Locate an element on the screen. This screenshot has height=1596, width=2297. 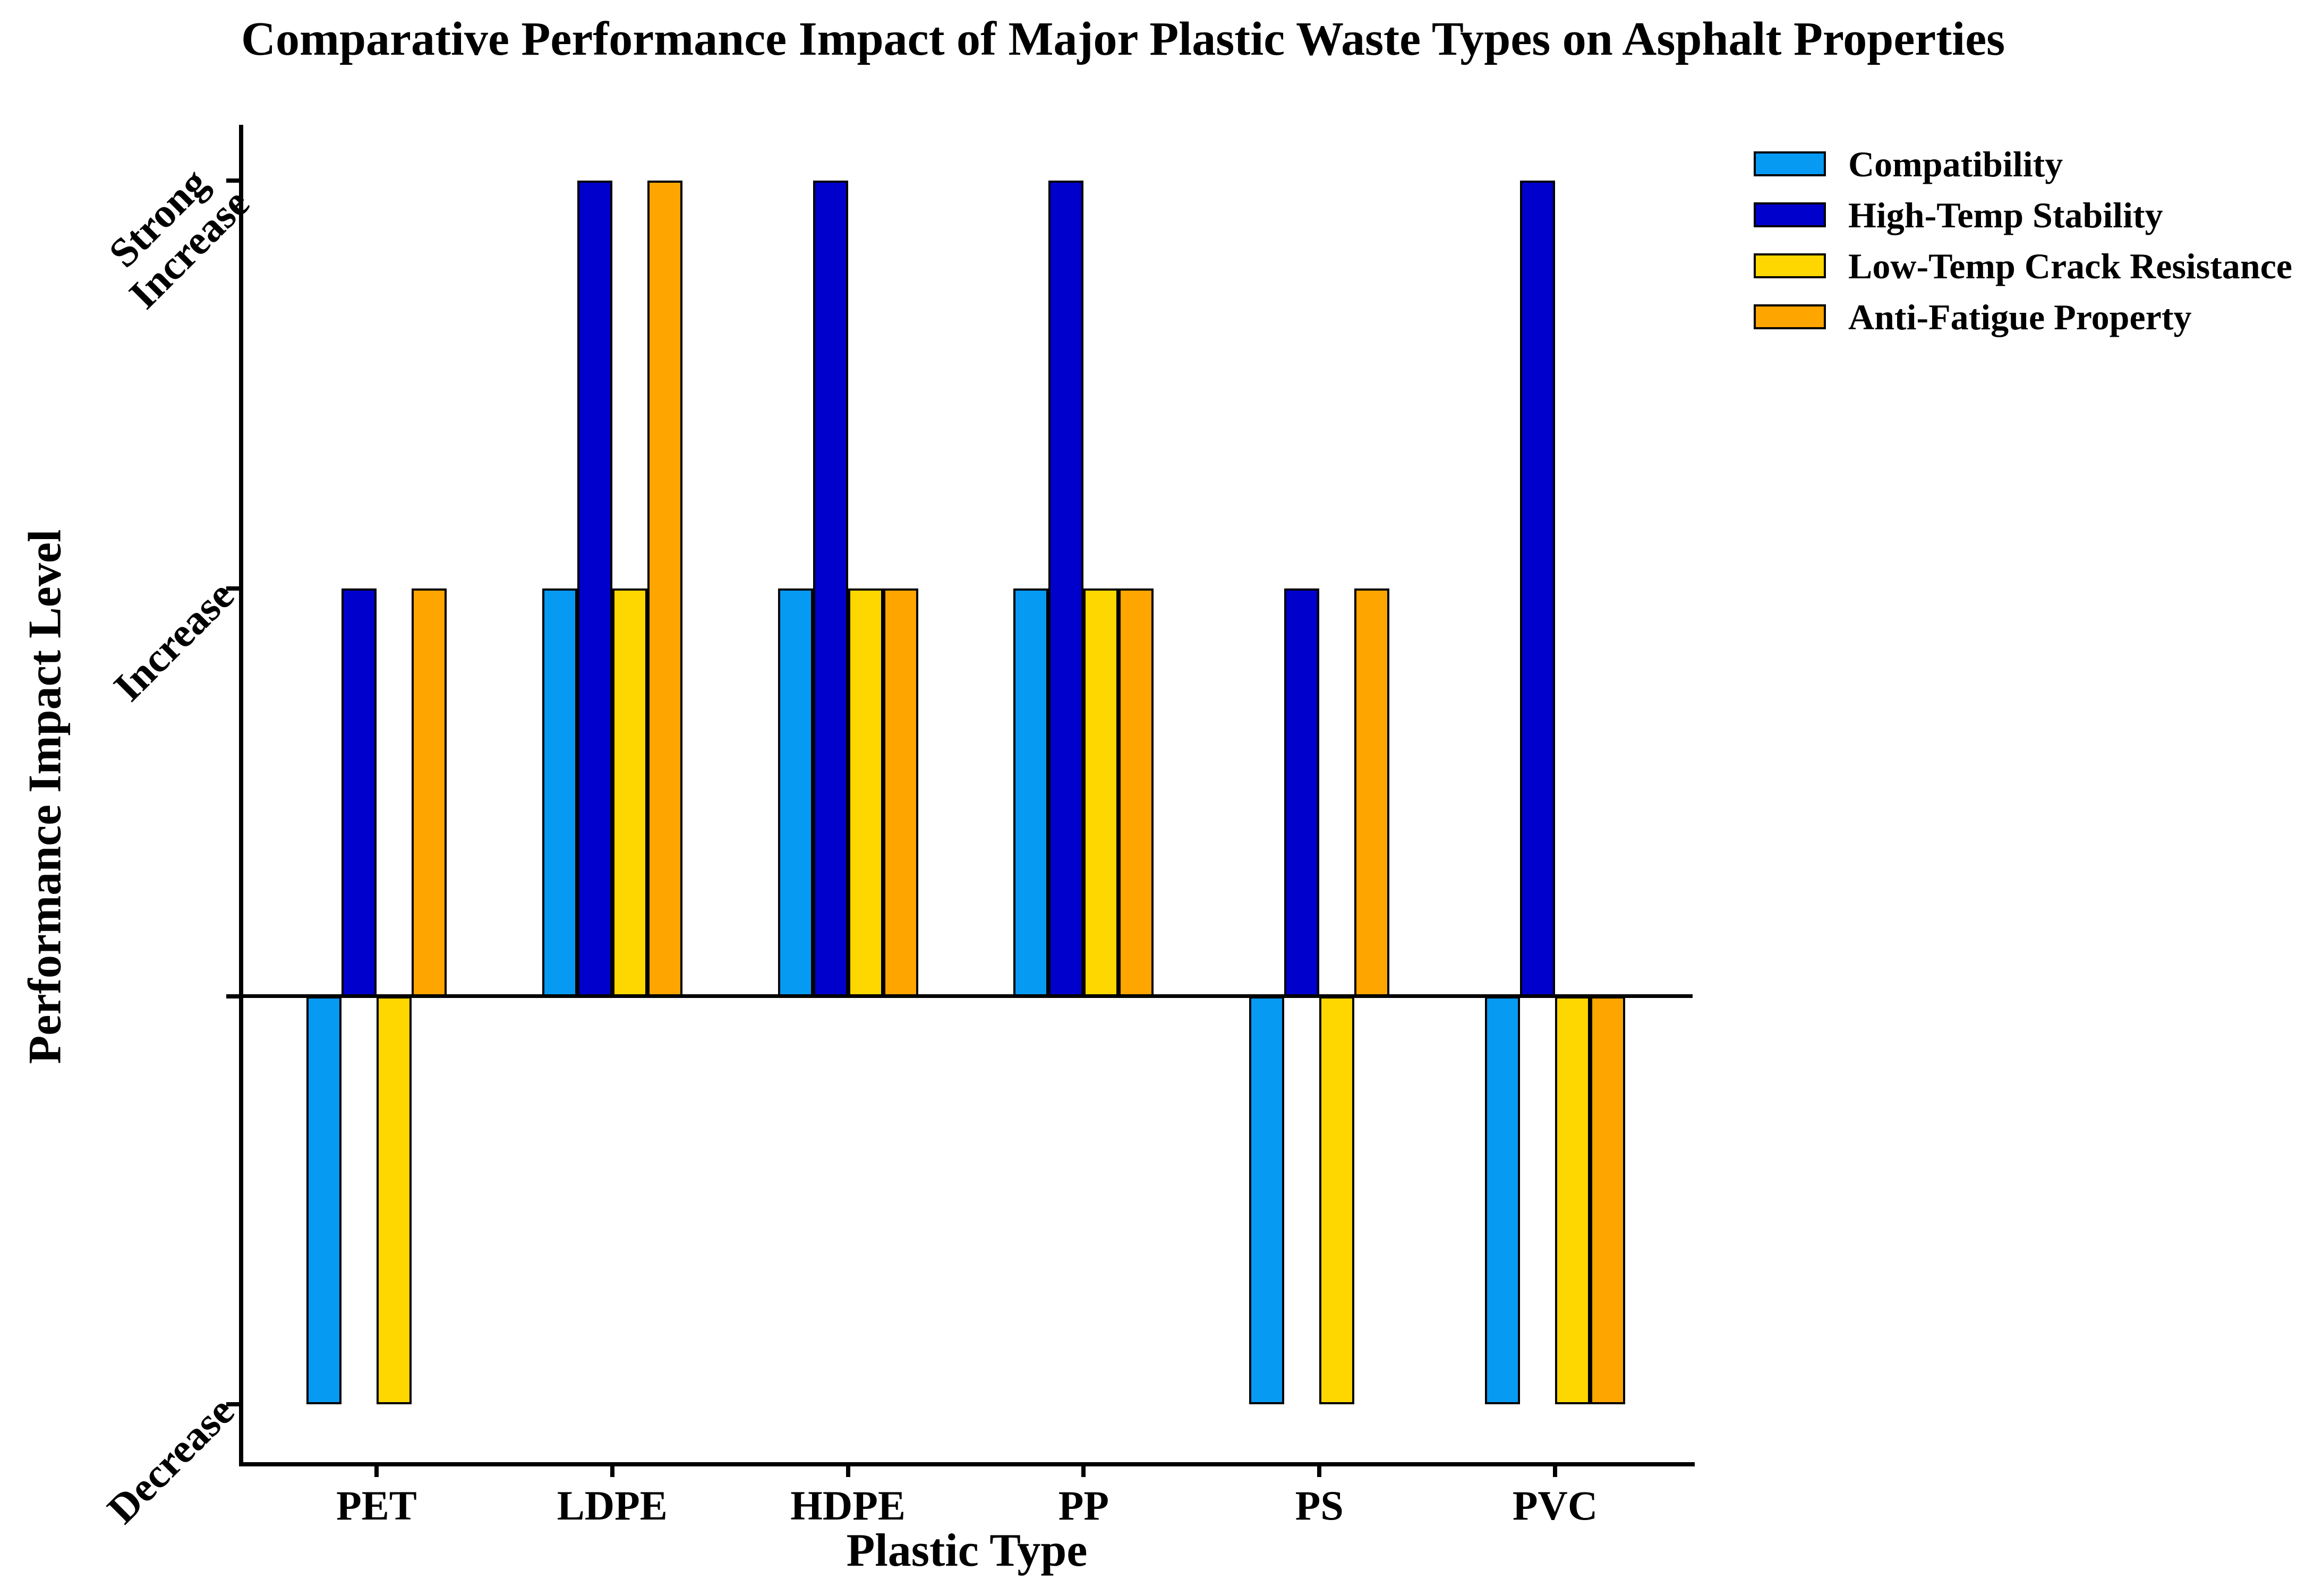
y-axis-title: Performance Impact Level is located at coordinates (45, 796).